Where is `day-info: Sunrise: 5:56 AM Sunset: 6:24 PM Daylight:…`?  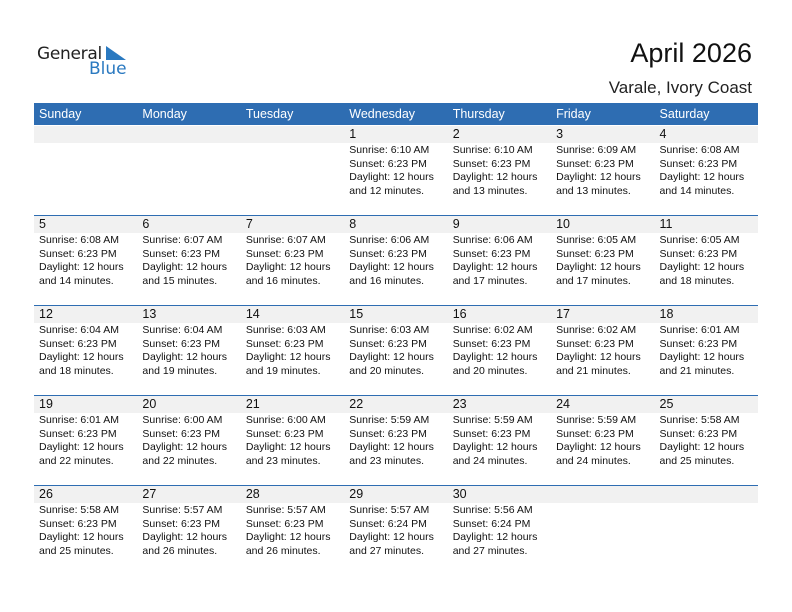 day-info: Sunrise: 5:56 AM Sunset: 6:24 PM Daylight:… is located at coordinates (495, 531).